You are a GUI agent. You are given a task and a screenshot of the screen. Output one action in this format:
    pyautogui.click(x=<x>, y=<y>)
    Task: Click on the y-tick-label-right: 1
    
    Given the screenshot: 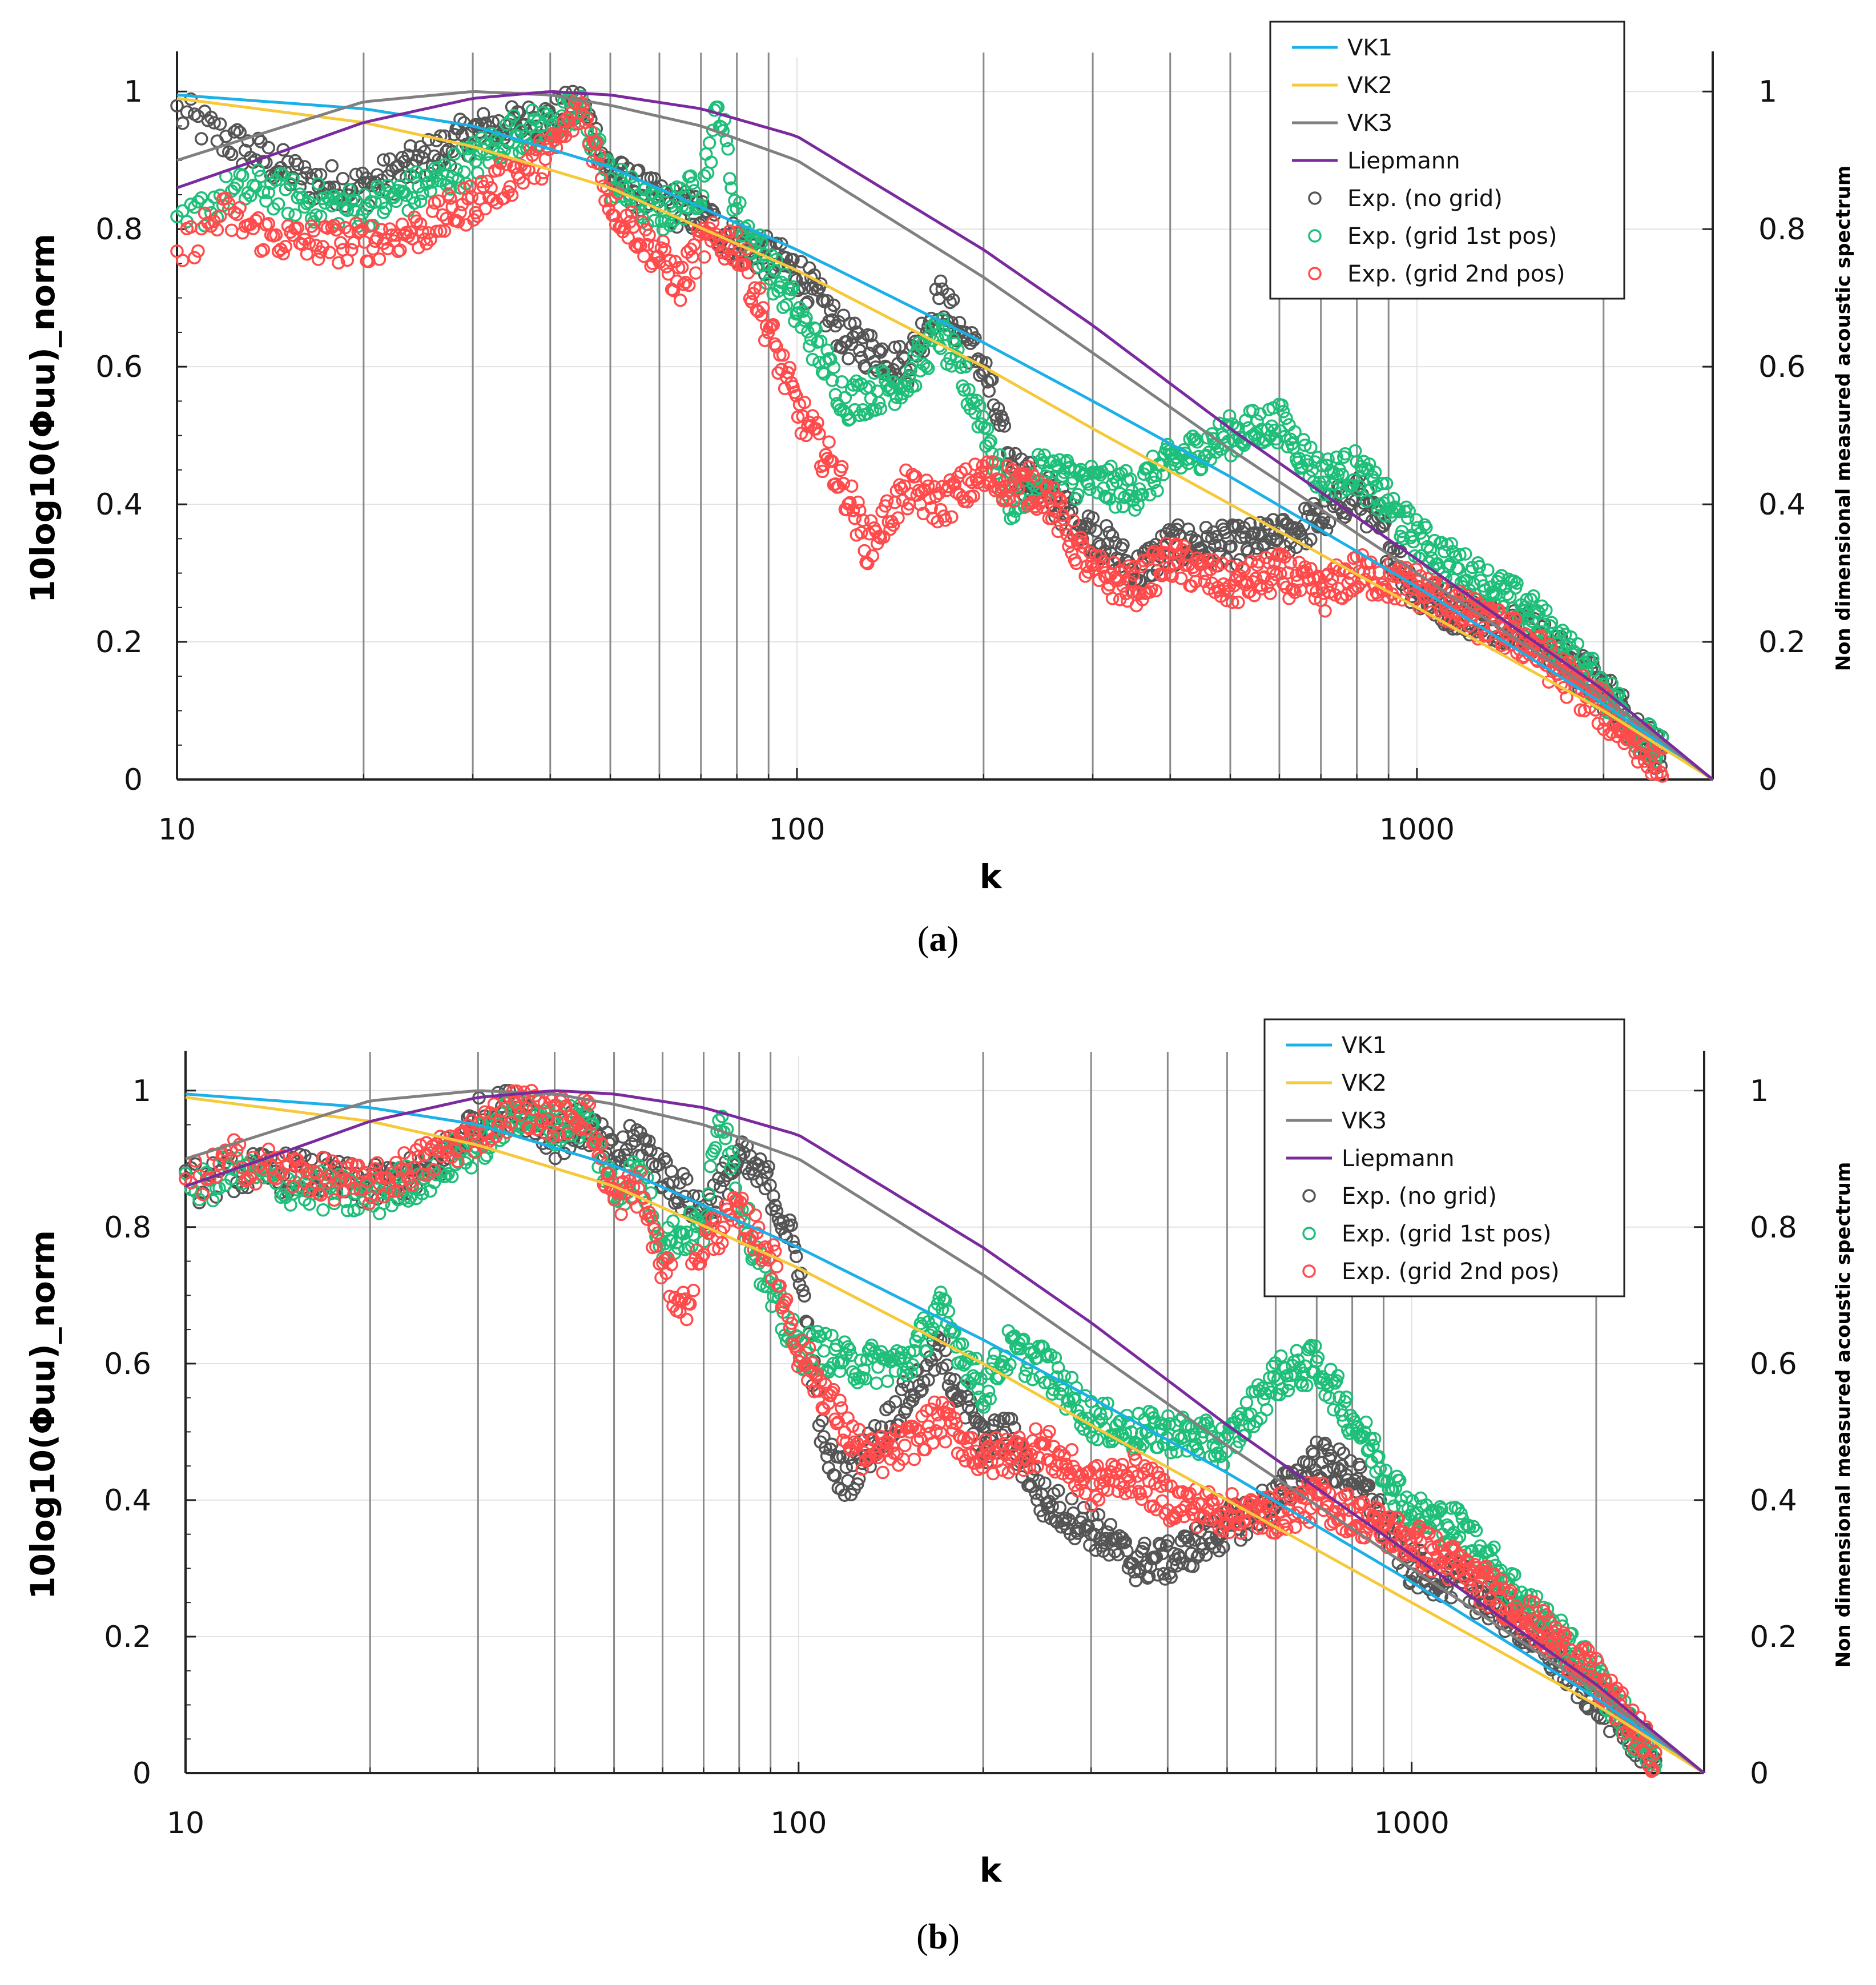 What is the action you would take?
    pyautogui.click(x=1759, y=1091)
    